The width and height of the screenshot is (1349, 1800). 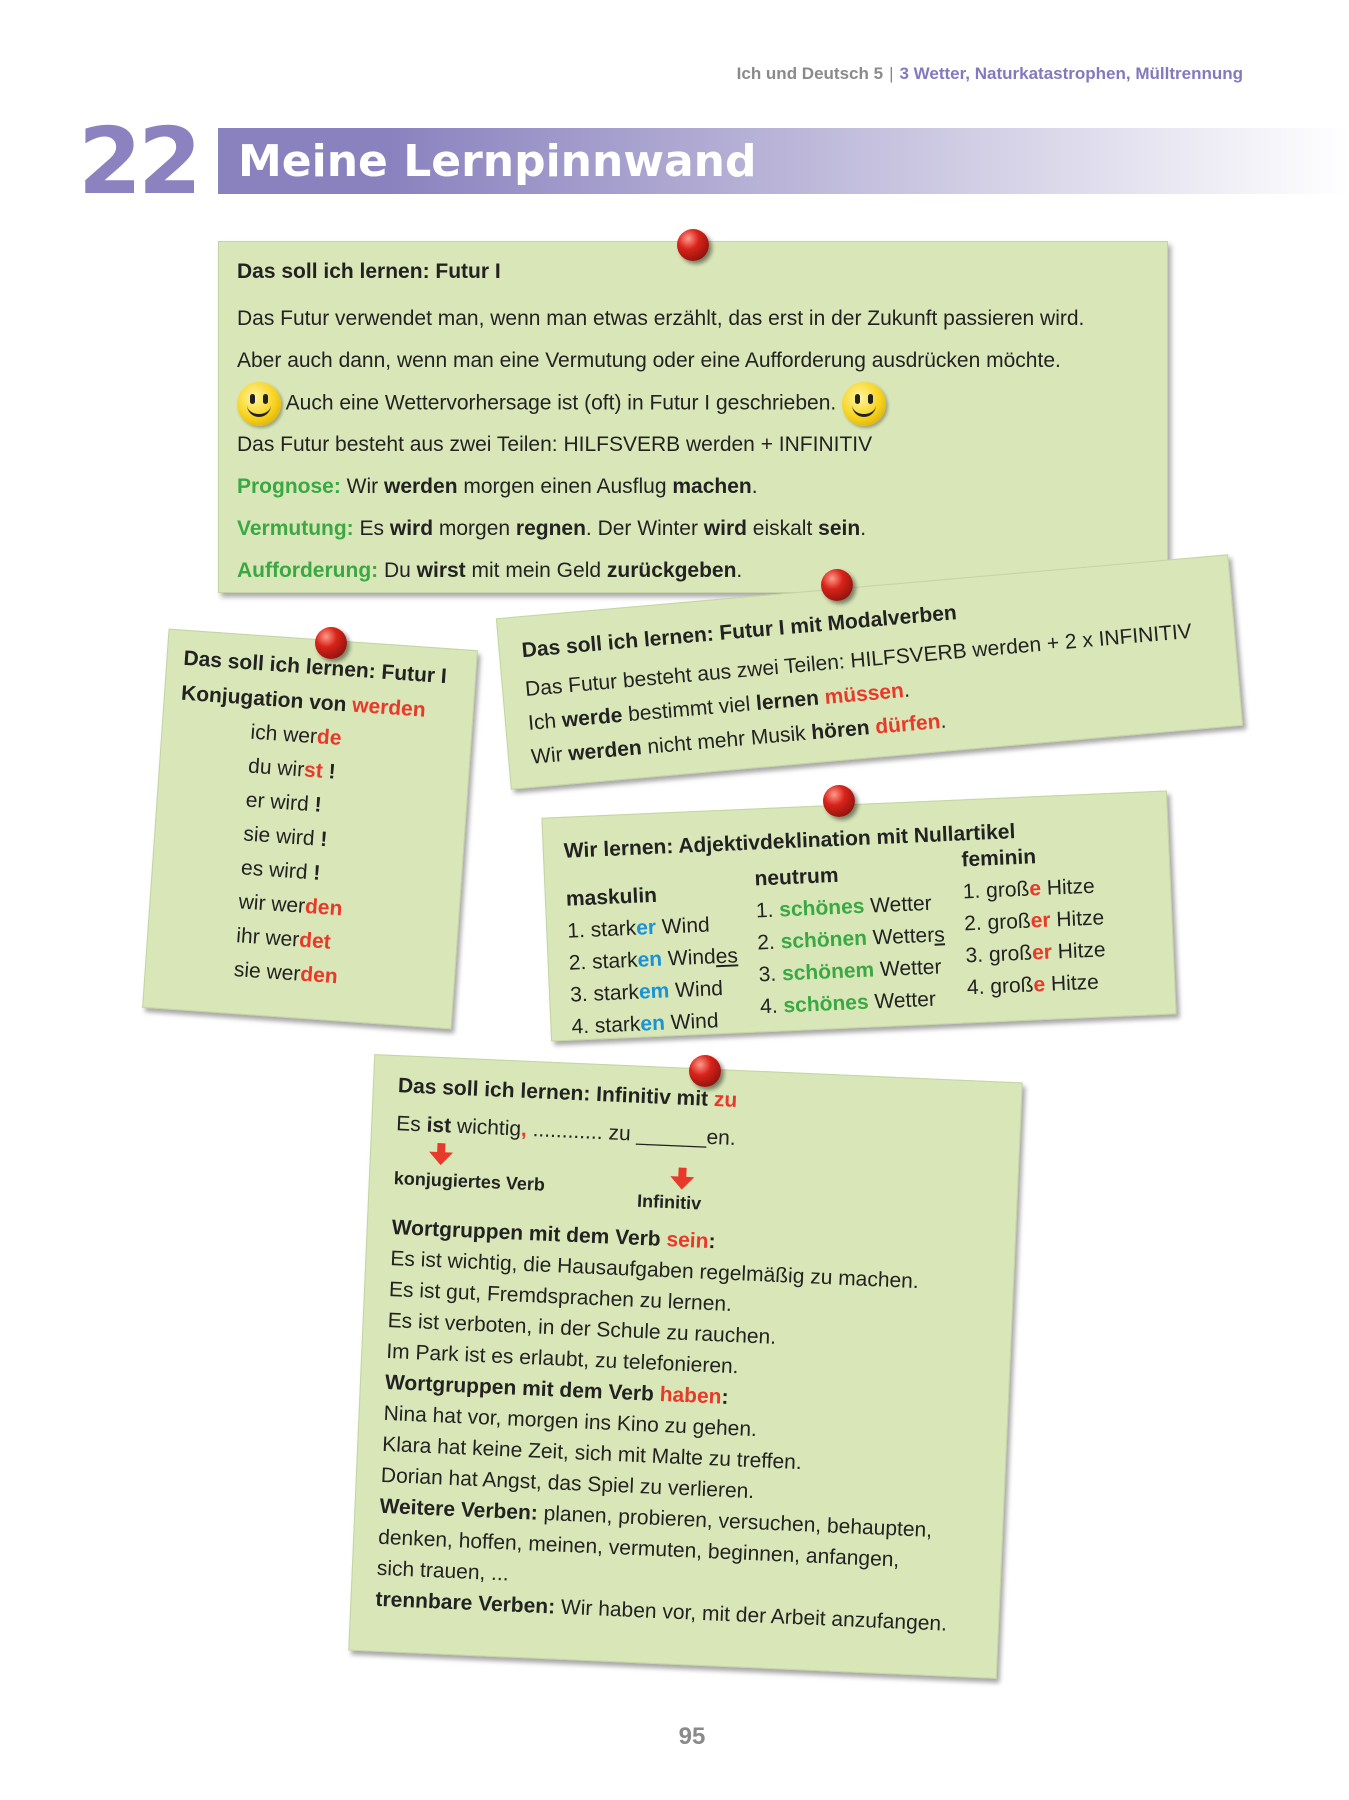 I want to click on note-title: Das soll ich lernen: Futur I, so click(x=369, y=271).